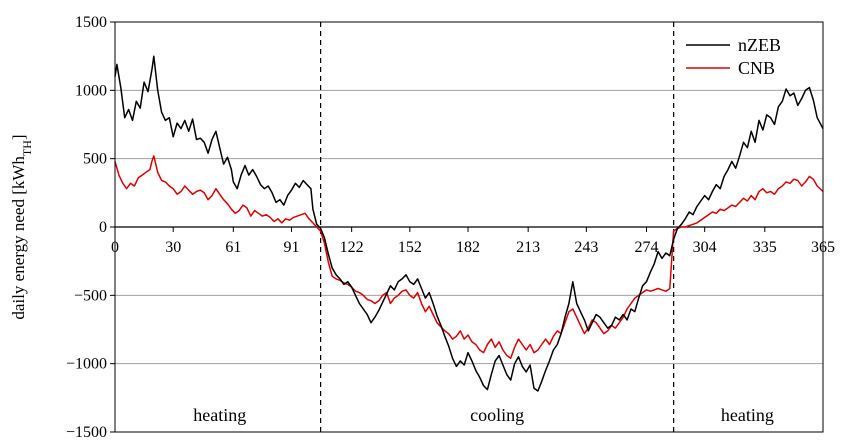 The height and width of the screenshot is (446, 842). I want to click on y-axis-ticks: −1500 −1000 −500 0 500 1000 1500, so click(90, 227).